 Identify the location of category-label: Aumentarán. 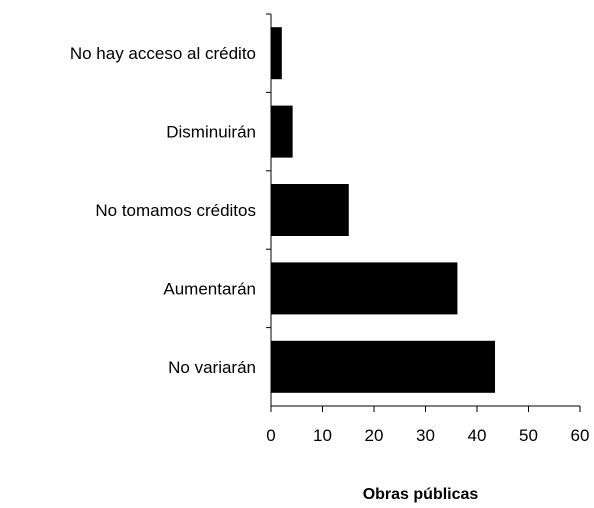
(209, 288).